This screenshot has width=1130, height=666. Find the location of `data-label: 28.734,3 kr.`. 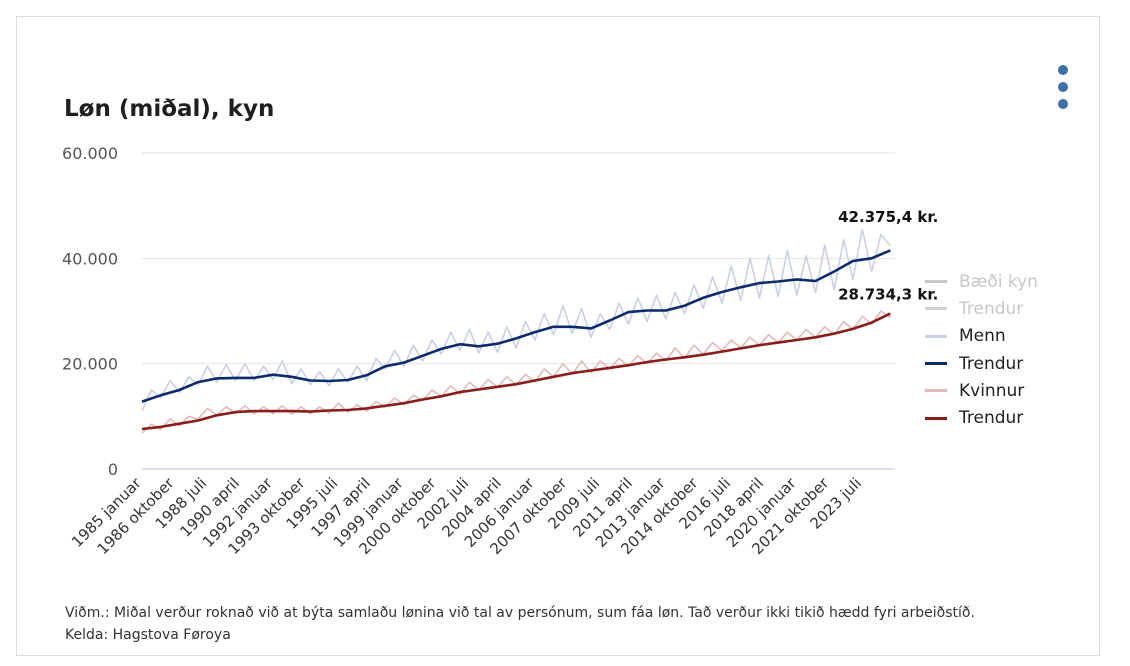

data-label: 28.734,3 kr. is located at coordinates (888, 295).